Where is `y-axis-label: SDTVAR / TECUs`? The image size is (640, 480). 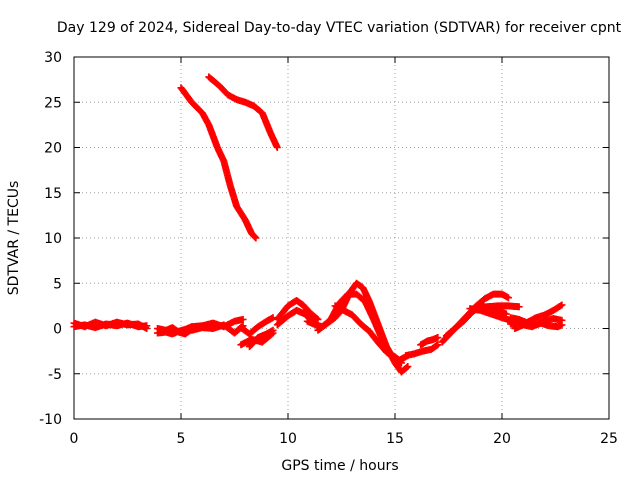 y-axis-label: SDTVAR / TECUs is located at coordinates (14, 238).